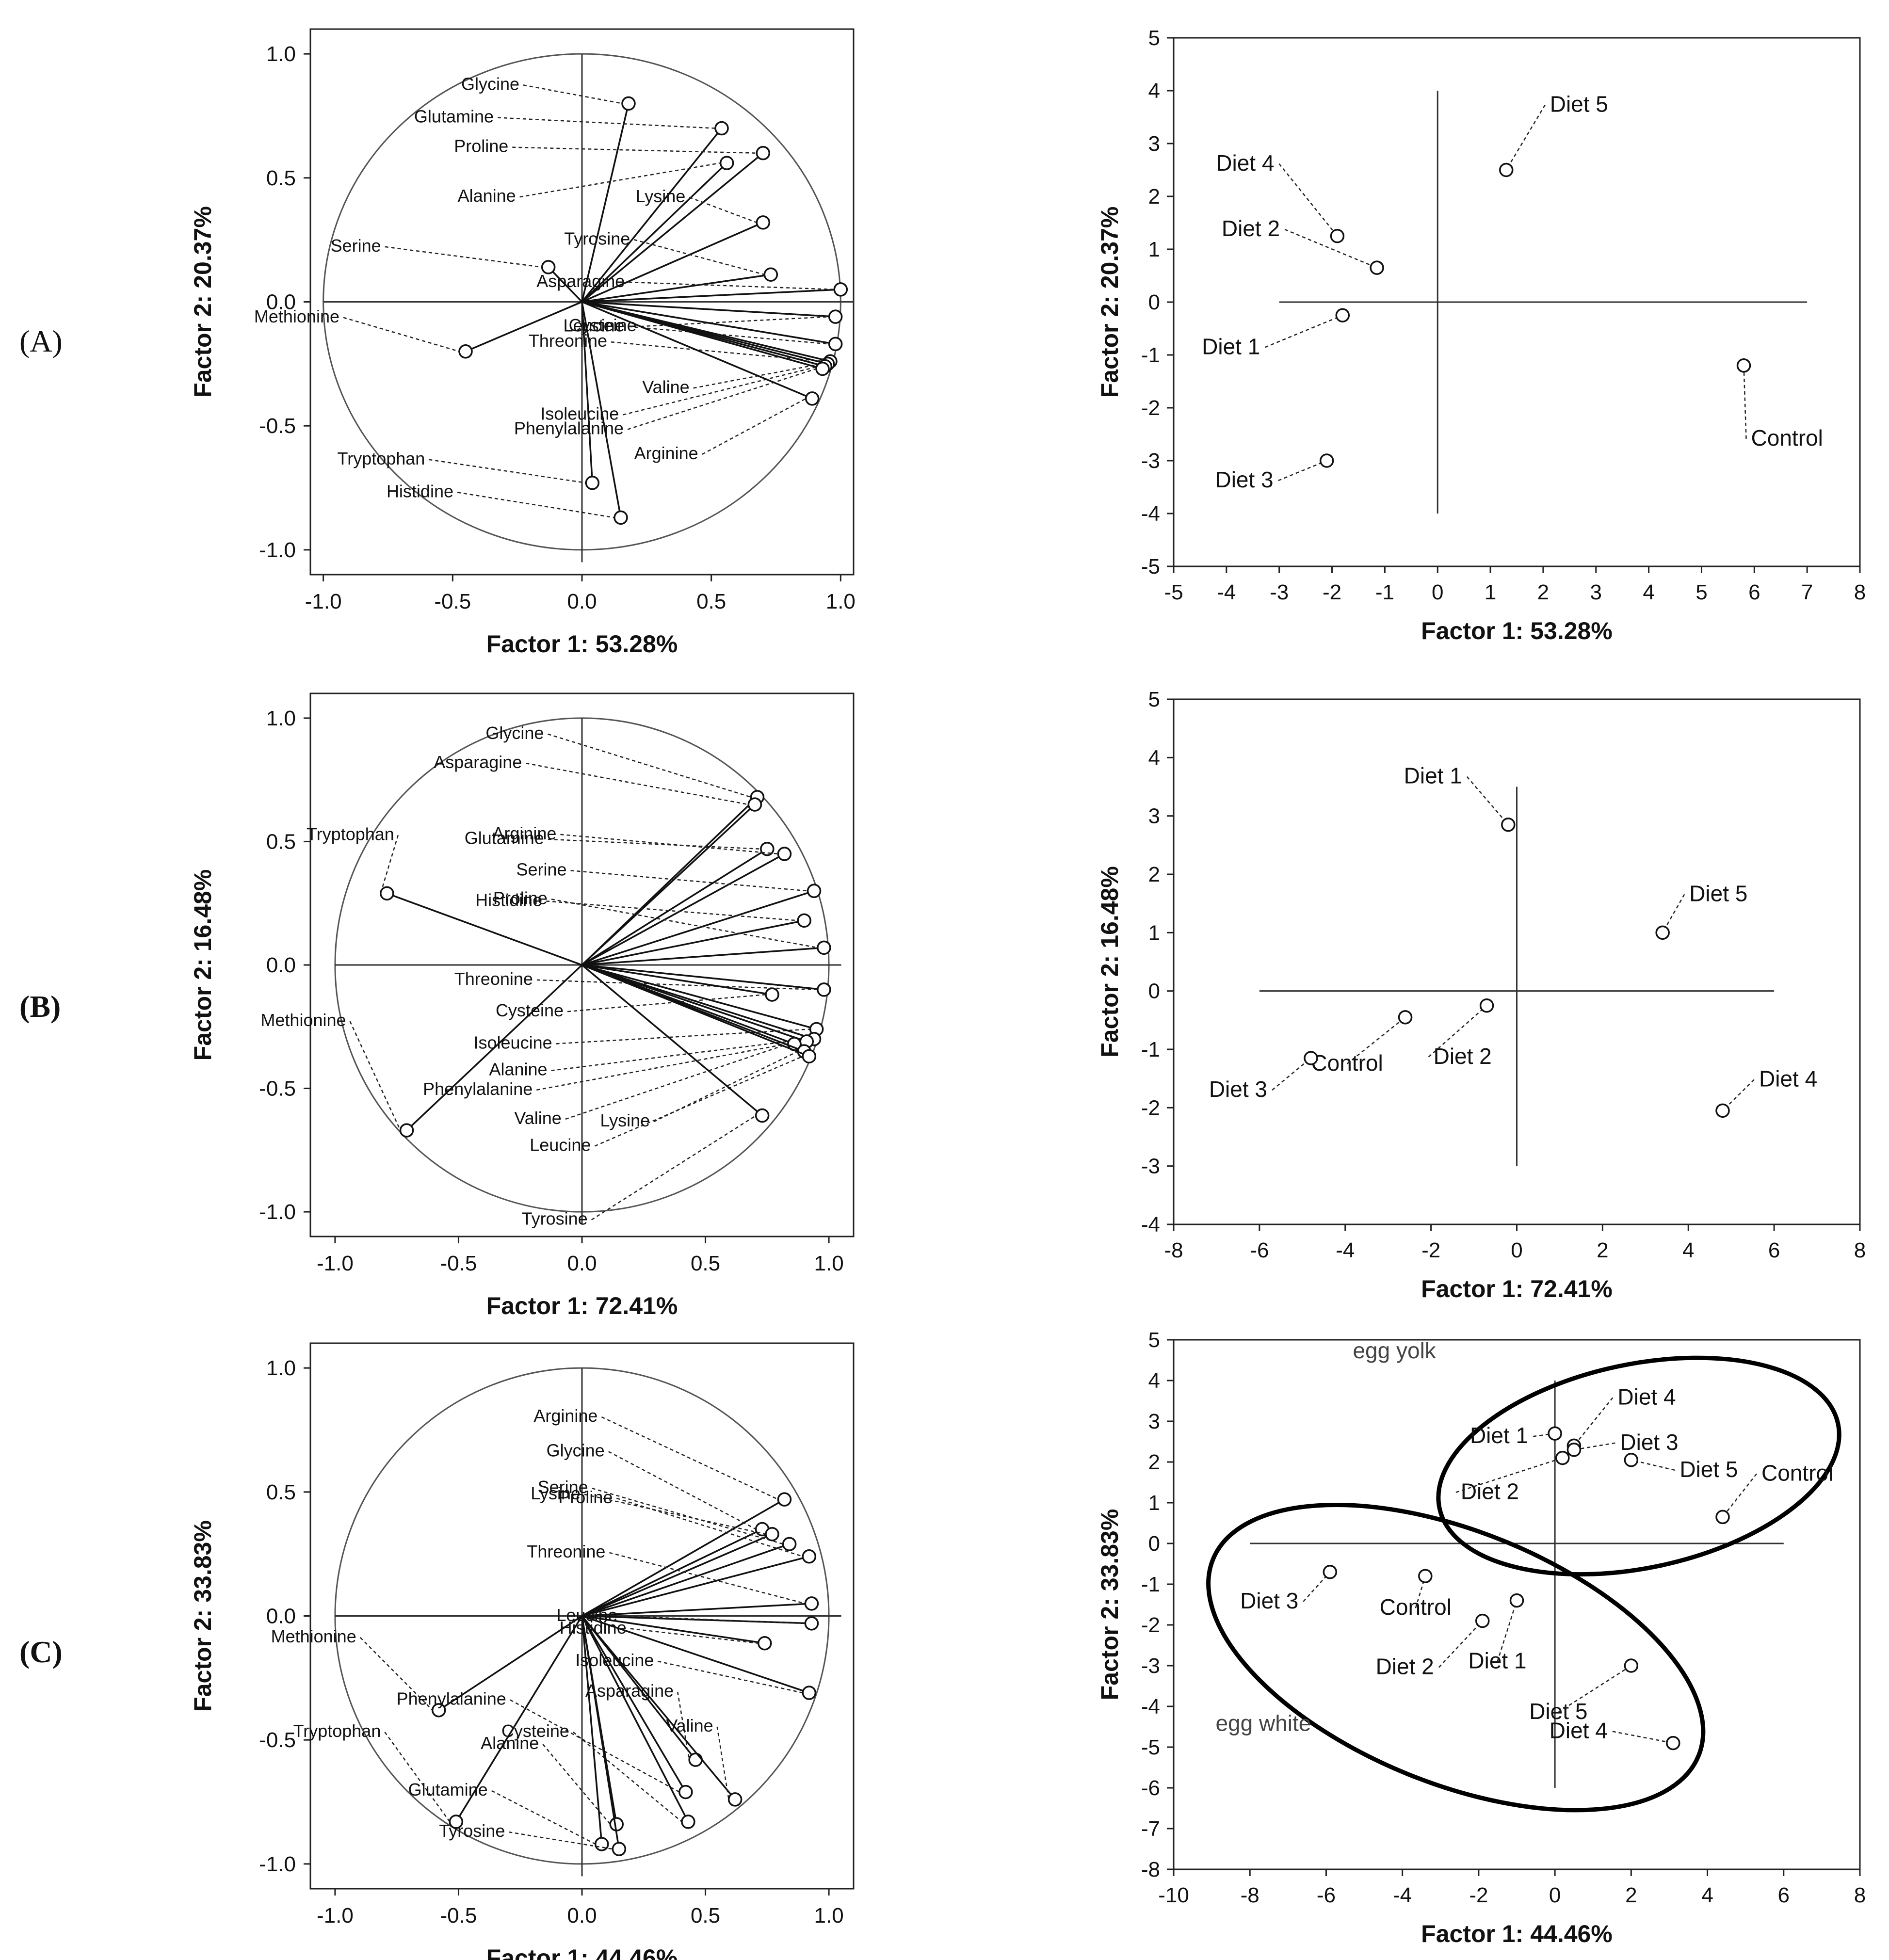 The image size is (1889, 1960). What do you see at coordinates (472, 1831) in the screenshot?
I see `variable-label-tyrosine: Tyrosine` at bounding box center [472, 1831].